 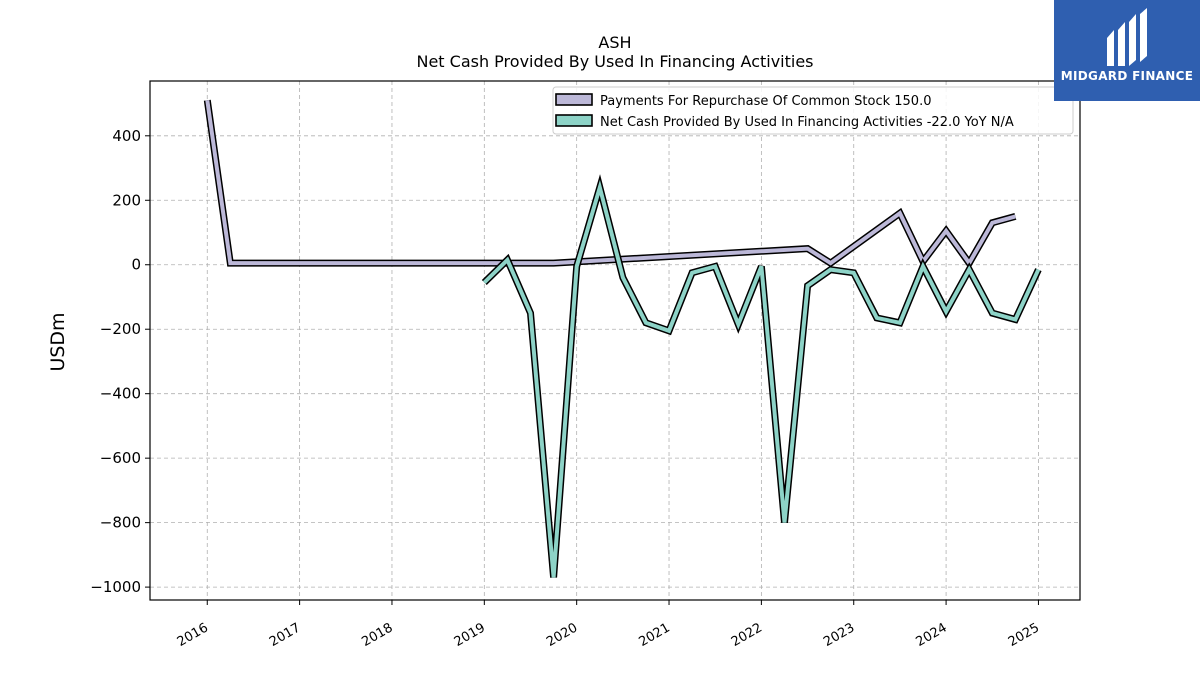 I want to click on chart-title: ASH, so click(x=615, y=42).